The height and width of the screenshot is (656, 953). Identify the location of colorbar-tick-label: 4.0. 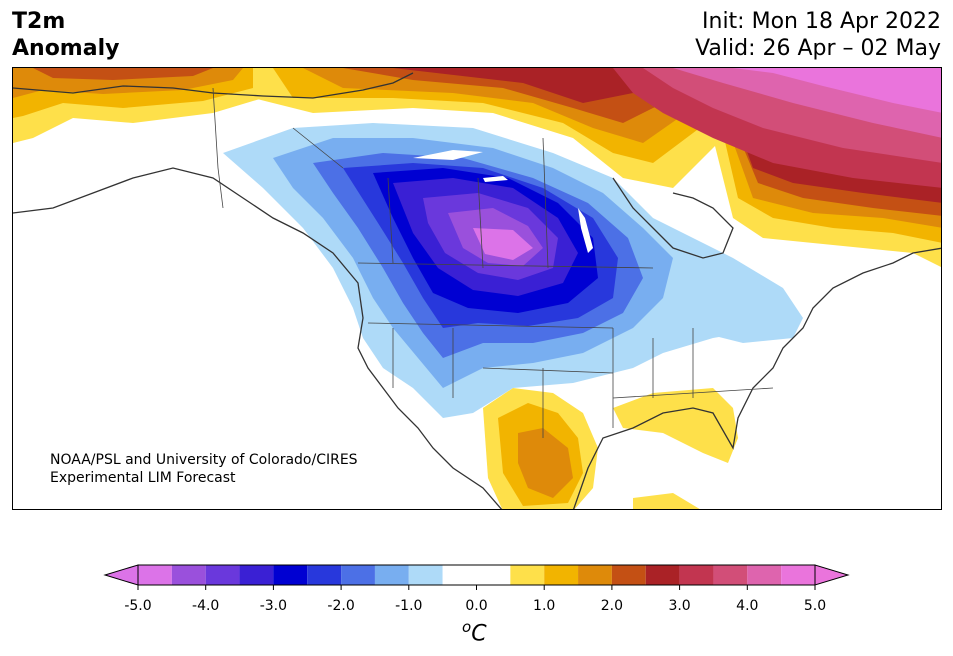
(747, 606).